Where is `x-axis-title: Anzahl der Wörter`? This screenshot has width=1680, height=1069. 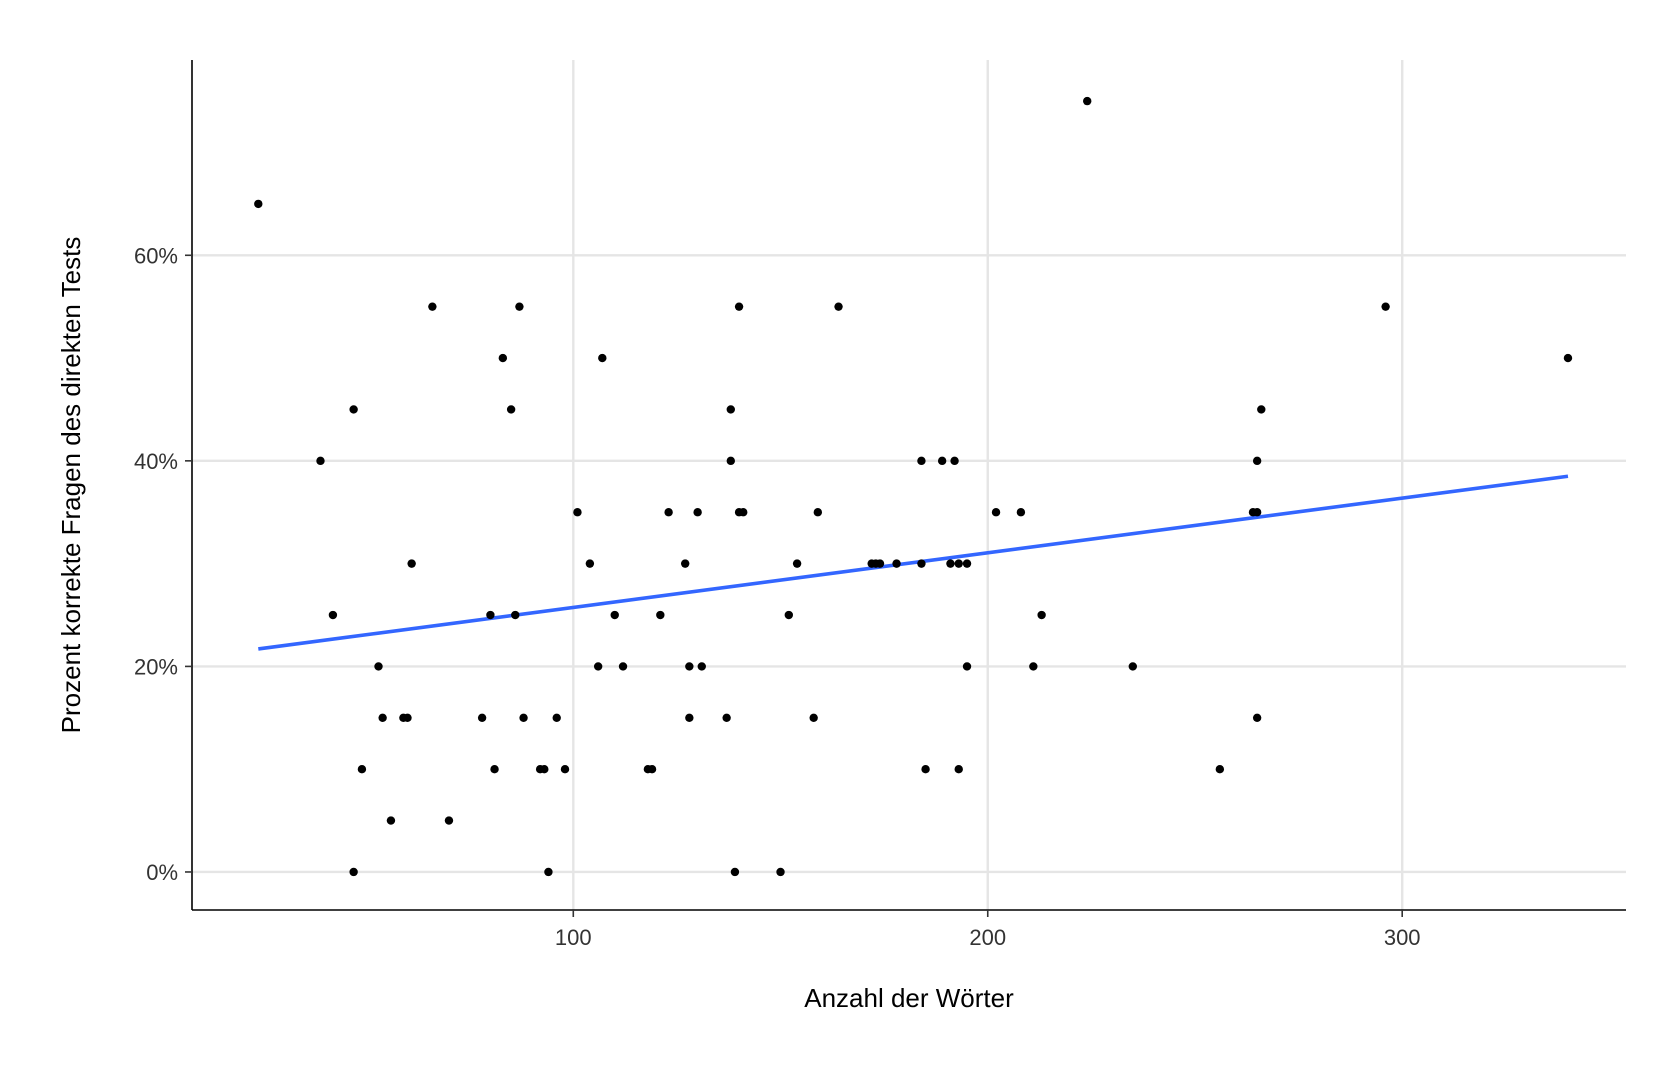 x-axis-title: Anzahl der Wörter is located at coordinates (909, 998).